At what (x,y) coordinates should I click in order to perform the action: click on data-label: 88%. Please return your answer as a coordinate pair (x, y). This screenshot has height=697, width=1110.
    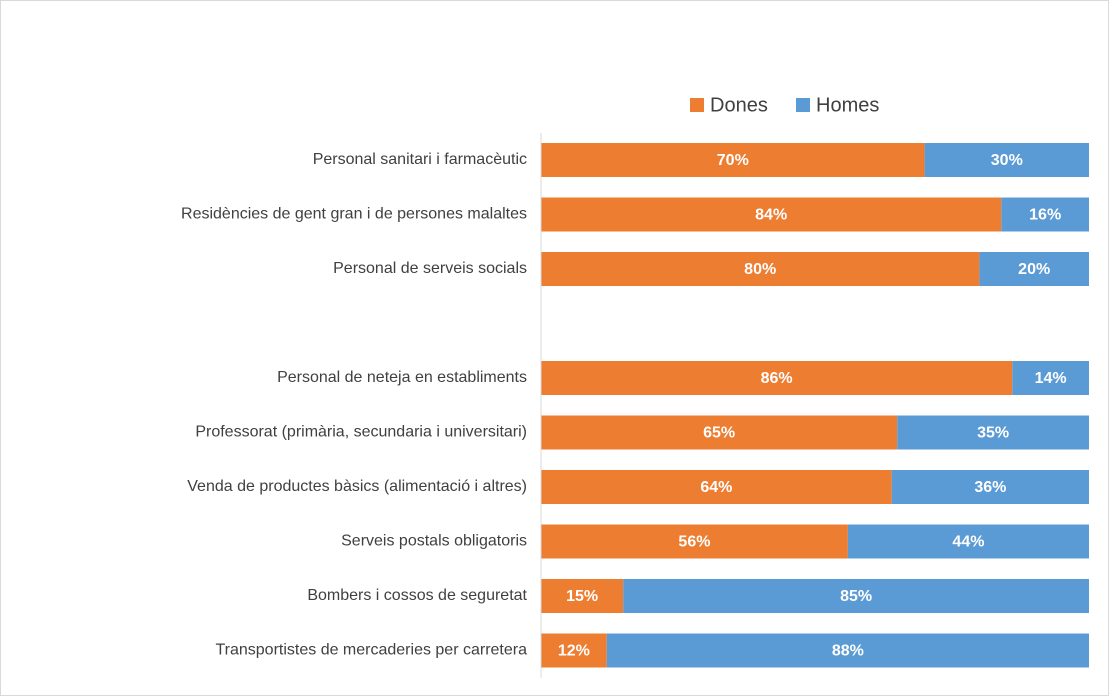
    Looking at the image, I should click on (848, 651).